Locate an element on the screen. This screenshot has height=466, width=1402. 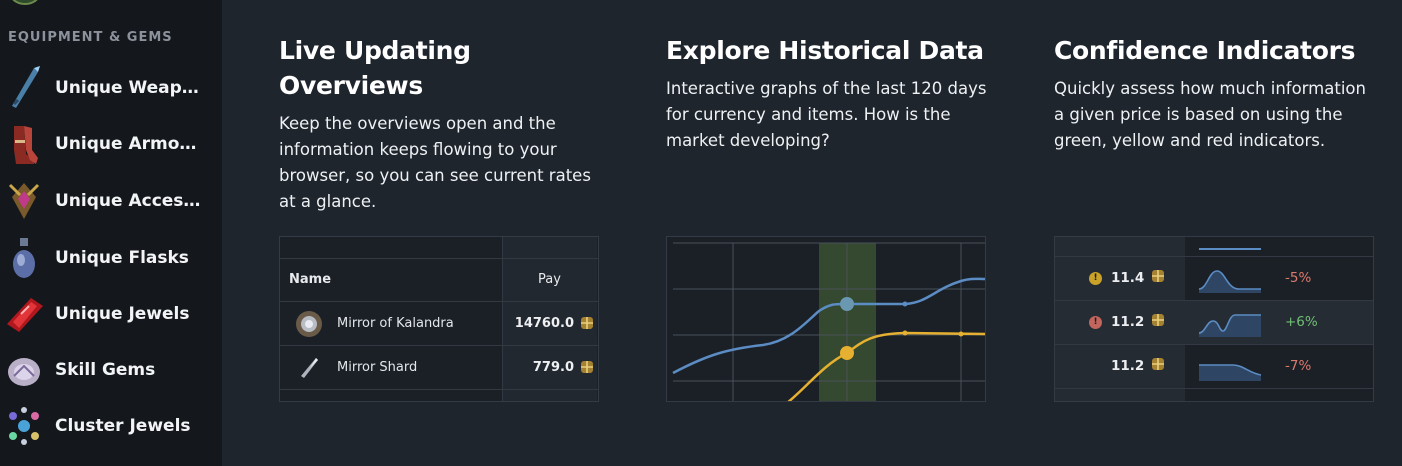
sidebar-item-label: Unique Armours is located at coordinates (130, 144).